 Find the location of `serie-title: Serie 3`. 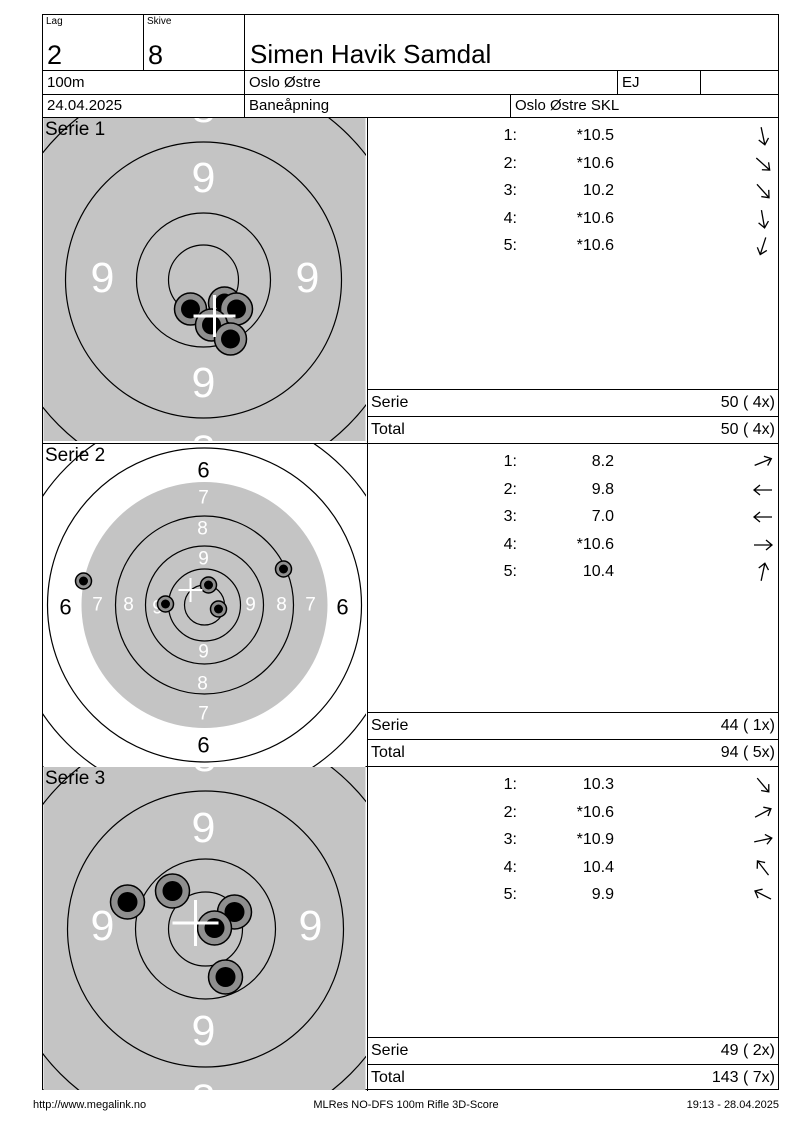

serie-title: Serie 3 is located at coordinates (75, 778).